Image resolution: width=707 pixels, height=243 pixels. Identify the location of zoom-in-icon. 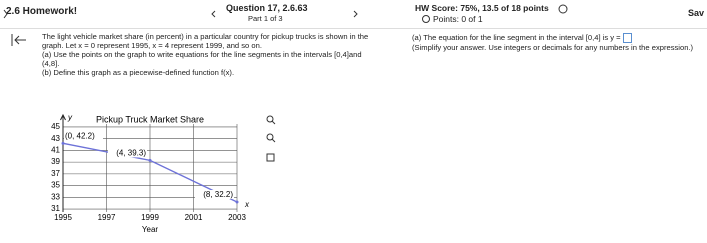
(271, 120).